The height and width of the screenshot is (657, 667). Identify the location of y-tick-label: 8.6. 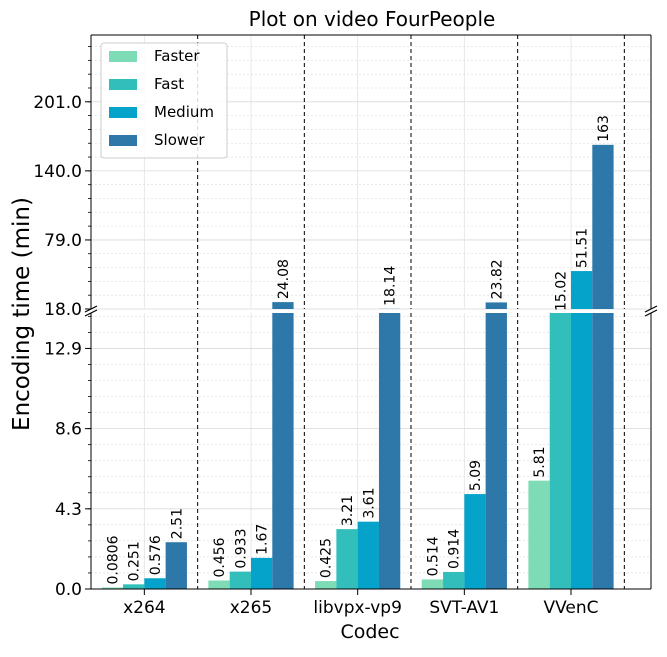
(68, 430).